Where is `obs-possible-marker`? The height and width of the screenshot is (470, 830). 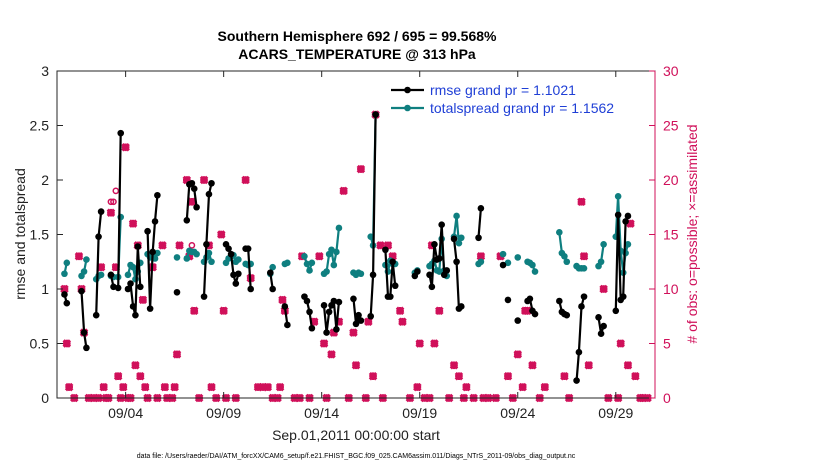
obs-possible-marker is located at coordinates (192, 245).